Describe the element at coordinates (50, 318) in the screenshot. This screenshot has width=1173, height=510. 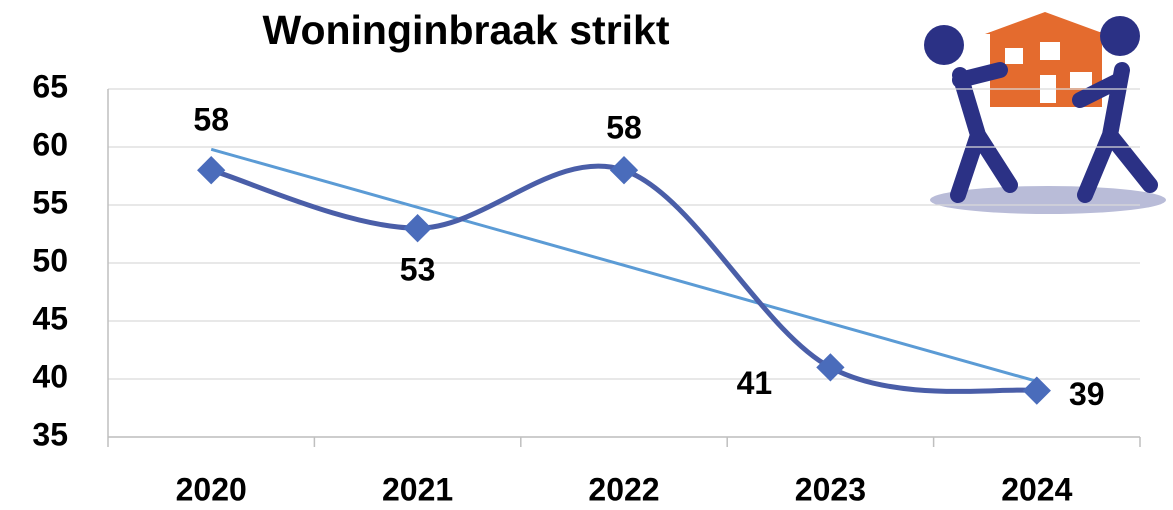
I see `y-tick-label: 45` at that location.